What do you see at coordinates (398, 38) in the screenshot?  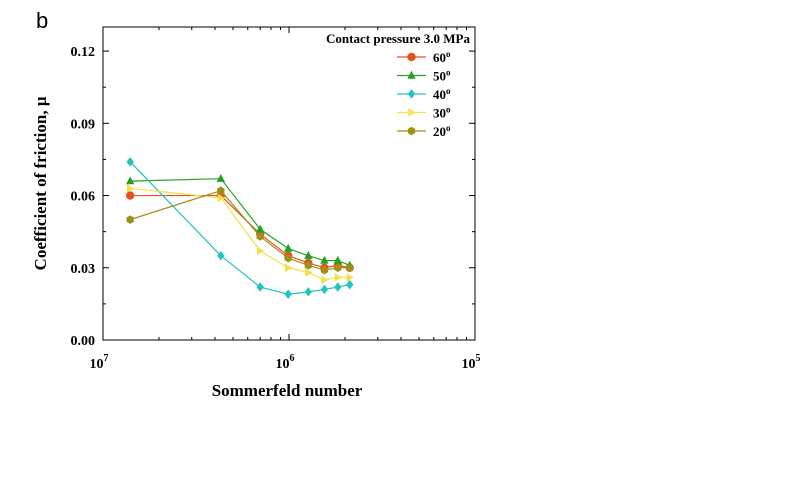 I see `legend-title: Contact pressure 3.0 MPa` at bounding box center [398, 38].